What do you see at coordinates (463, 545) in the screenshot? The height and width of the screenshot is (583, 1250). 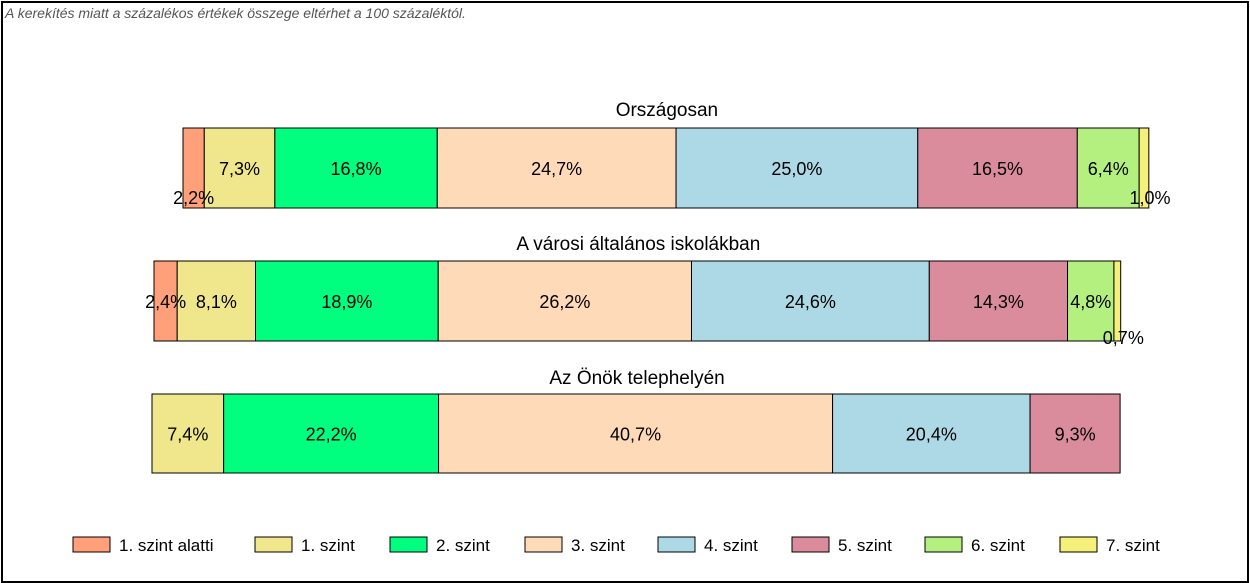 I see `legend-label: 2. szint` at bounding box center [463, 545].